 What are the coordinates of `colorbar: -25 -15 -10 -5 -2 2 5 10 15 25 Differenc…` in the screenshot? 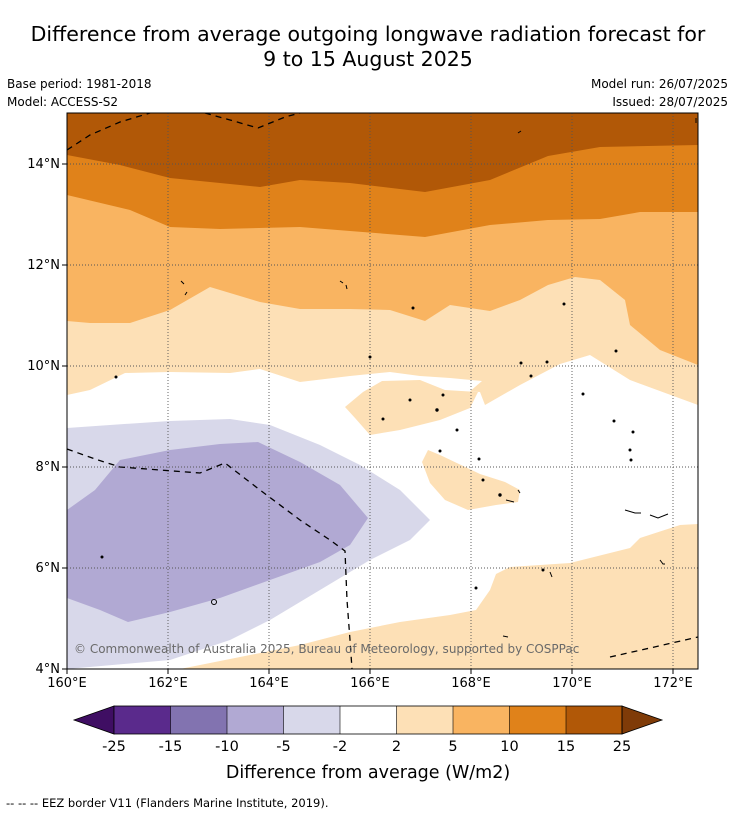 It's located at (368, 744).